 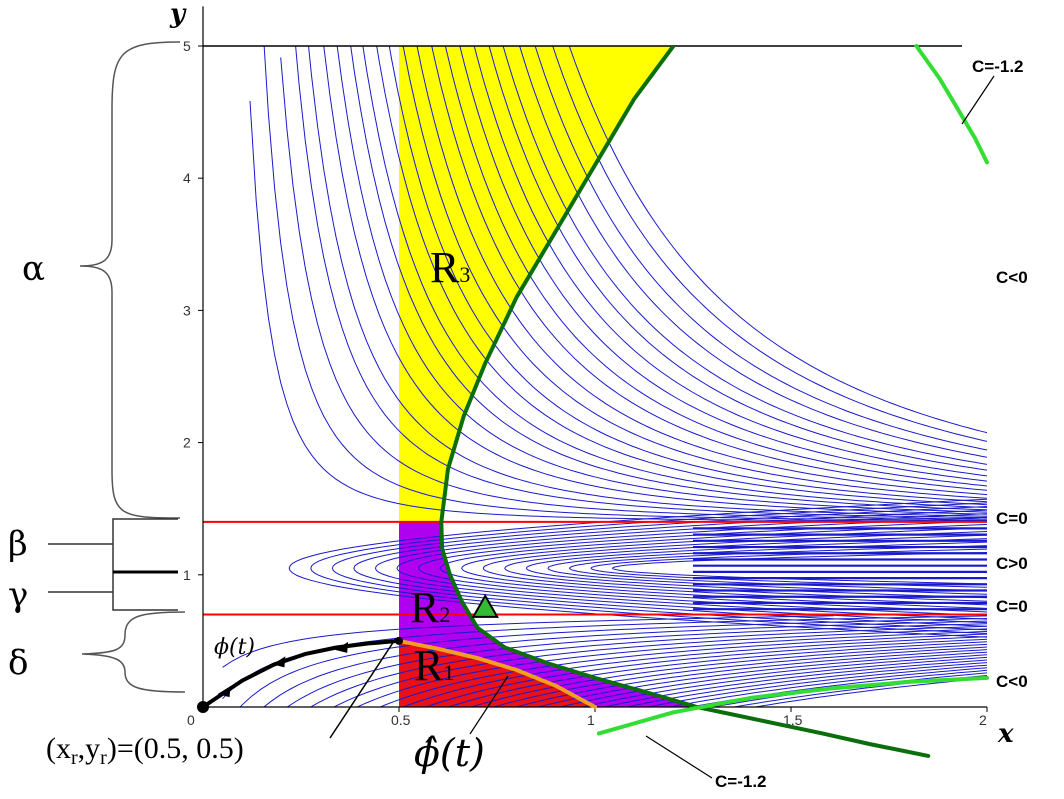 I want to click on x-tick-label-2: 1, so click(x=591, y=720).